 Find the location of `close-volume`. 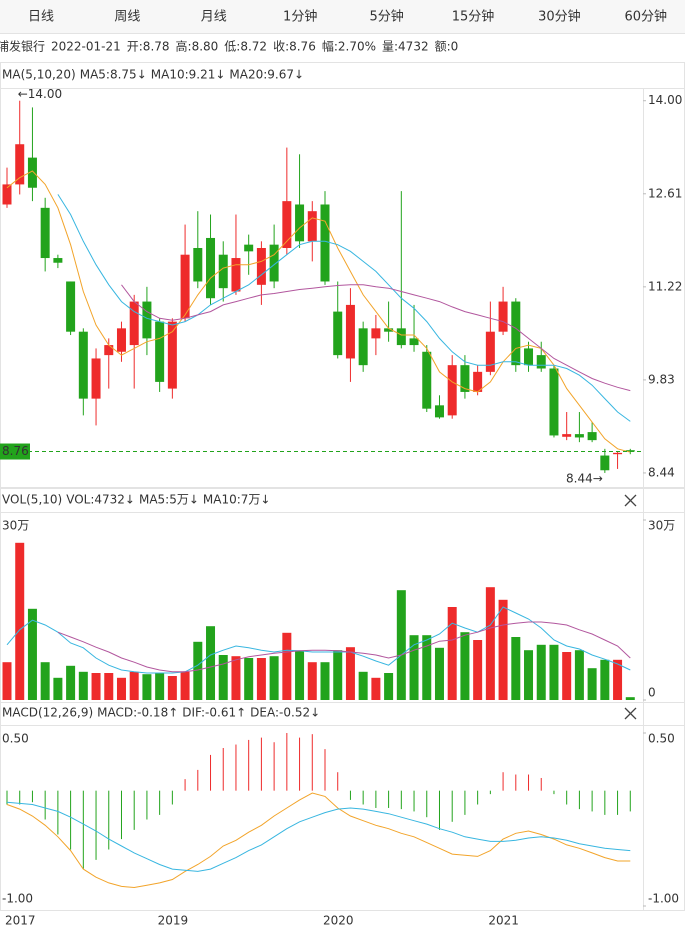

close-volume is located at coordinates (630, 500).